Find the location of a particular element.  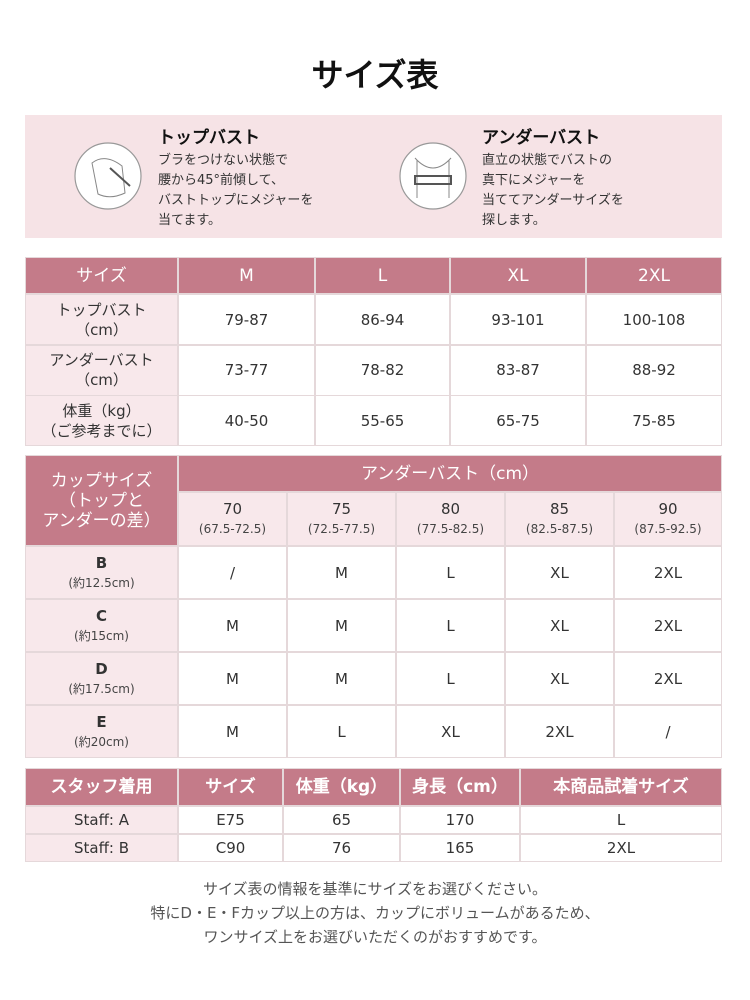

table-cell: 73-77 is located at coordinates (246, 370).